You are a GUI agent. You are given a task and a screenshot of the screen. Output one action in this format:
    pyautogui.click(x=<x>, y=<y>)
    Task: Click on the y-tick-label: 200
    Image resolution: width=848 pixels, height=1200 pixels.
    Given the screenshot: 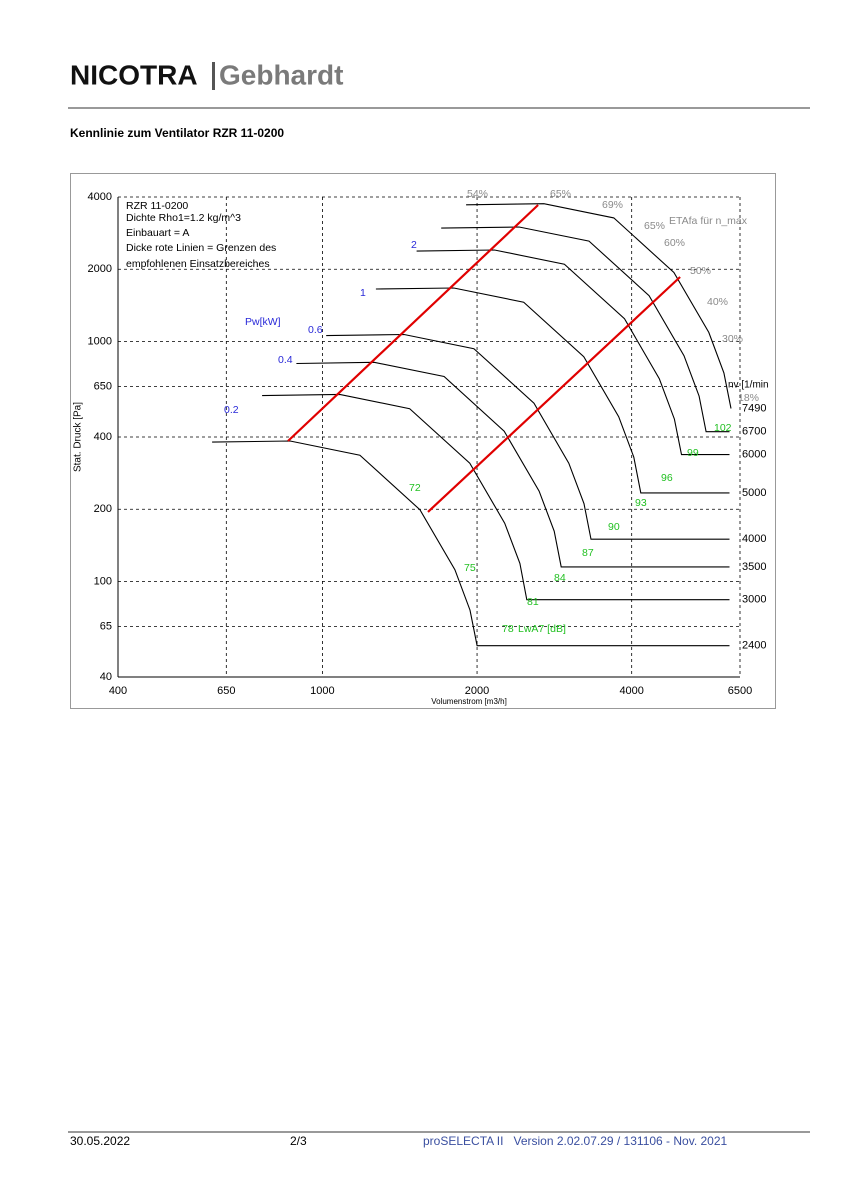 What is the action you would take?
    pyautogui.click(x=103, y=509)
    